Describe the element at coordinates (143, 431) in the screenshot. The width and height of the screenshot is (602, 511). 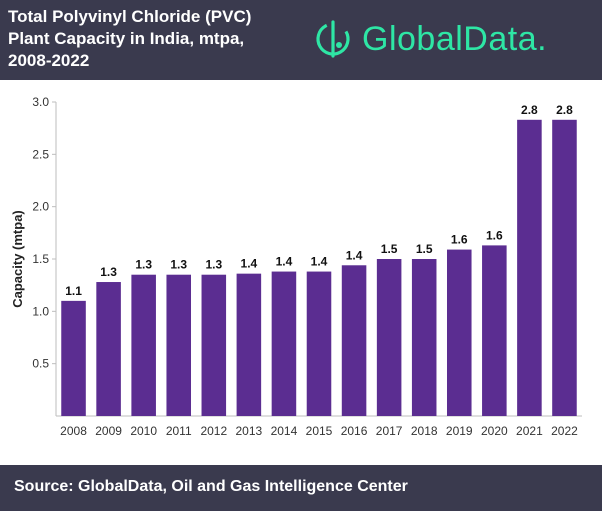
I see `x-tick-label: 2010` at that location.